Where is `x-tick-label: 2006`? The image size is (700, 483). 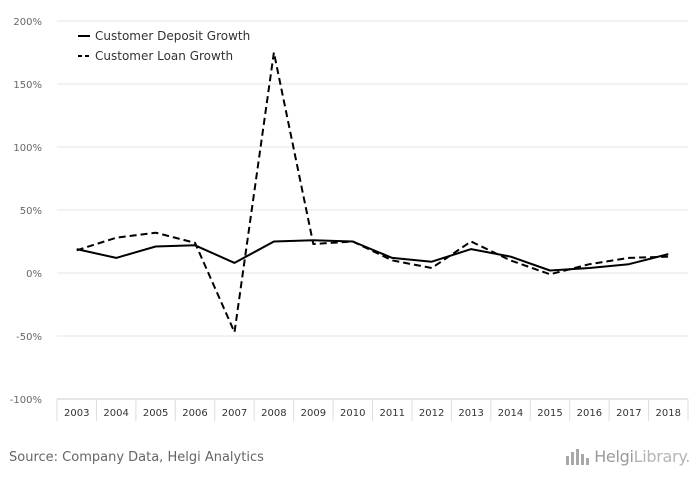
x-tick-label: 2006 is located at coordinates (194, 413).